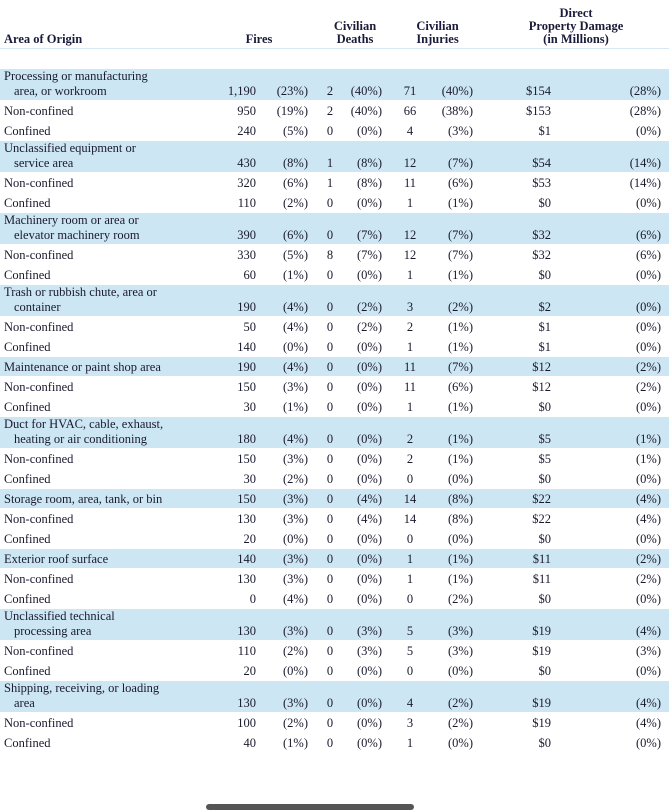 This screenshot has width=669, height=810. What do you see at coordinates (77, 234) in the screenshot?
I see `area-label-continued: elevator machinery room` at bounding box center [77, 234].